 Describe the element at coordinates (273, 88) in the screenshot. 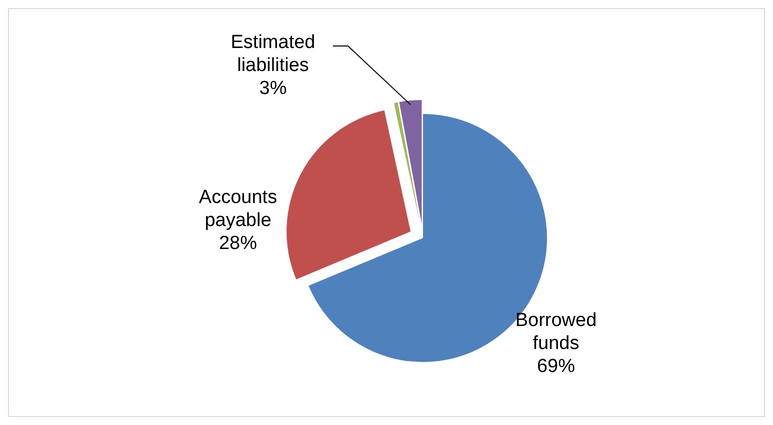

I see `data-label: 3%` at that location.